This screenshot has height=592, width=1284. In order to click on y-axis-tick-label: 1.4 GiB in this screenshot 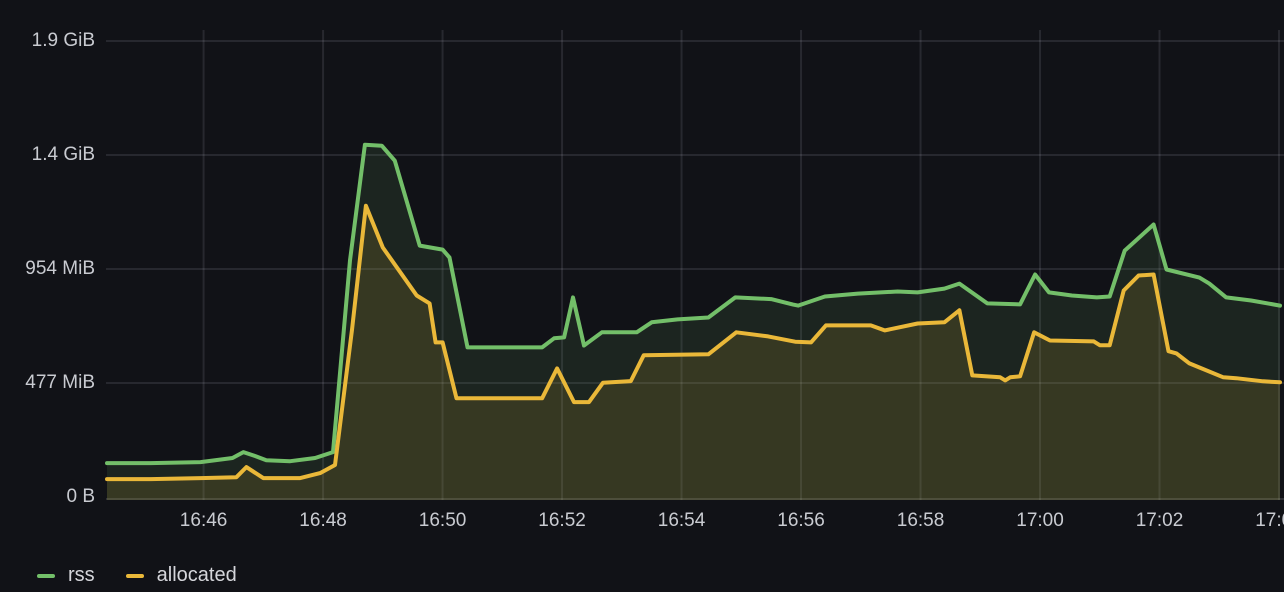, I will do `click(63, 154)`.